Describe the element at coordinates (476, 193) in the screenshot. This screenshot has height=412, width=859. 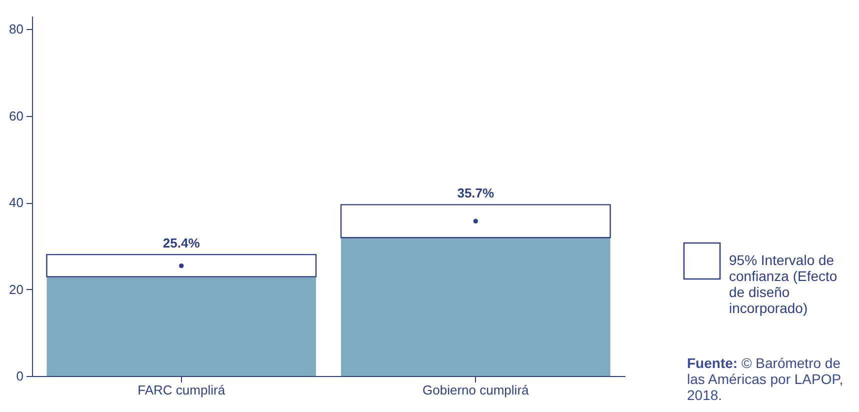
I see `data-label: 35.7%` at that location.